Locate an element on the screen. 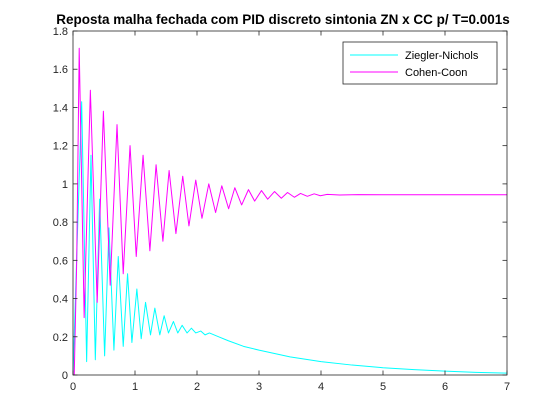 The image size is (560, 420). x-tick-label: 4 is located at coordinates (321, 387).